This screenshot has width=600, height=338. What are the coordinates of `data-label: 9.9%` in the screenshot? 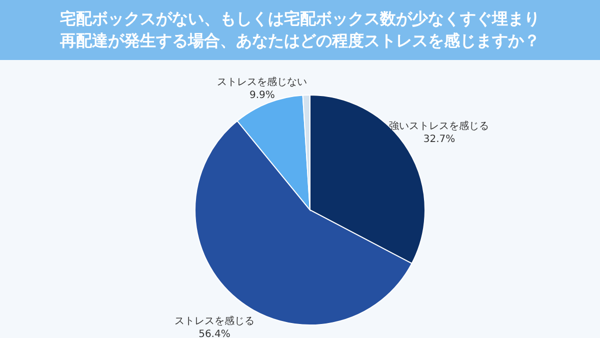 It's located at (262, 96).